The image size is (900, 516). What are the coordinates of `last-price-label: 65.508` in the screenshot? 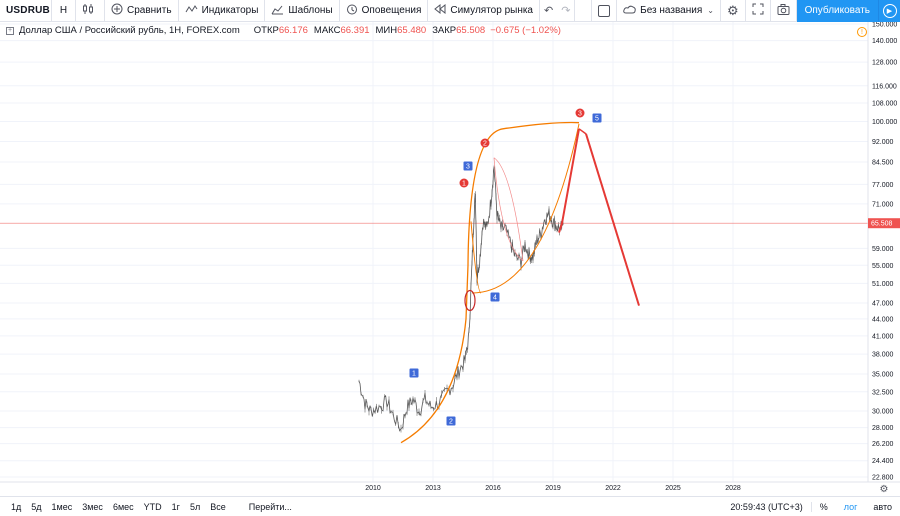 It's located at (882, 224).